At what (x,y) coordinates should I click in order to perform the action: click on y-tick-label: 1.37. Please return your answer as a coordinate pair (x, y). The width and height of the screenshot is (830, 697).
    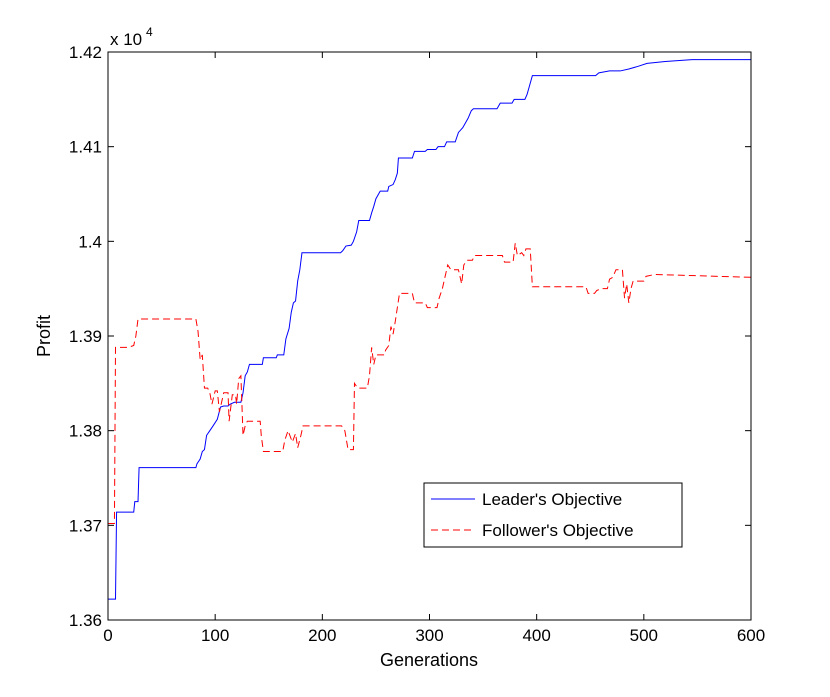
    Looking at the image, I should click on (85, 525).